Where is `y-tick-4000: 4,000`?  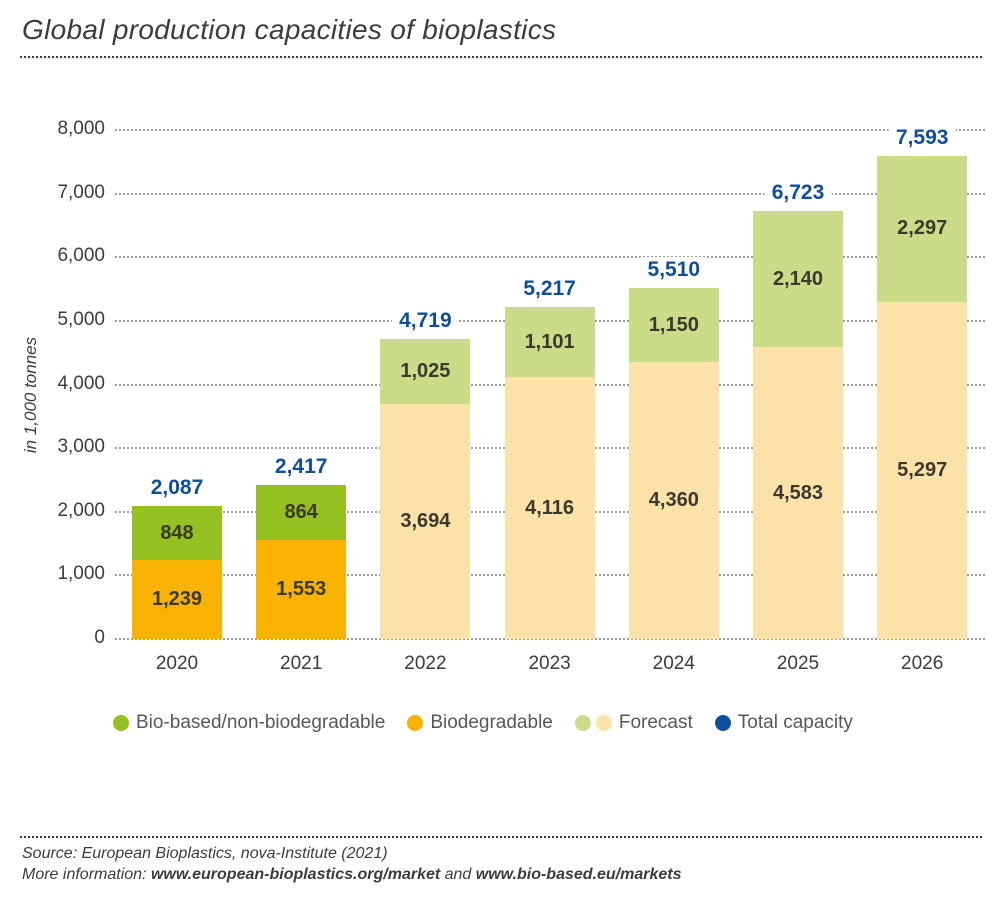
y-tick-4000: 4,000 is located at coordinates (81, 383).